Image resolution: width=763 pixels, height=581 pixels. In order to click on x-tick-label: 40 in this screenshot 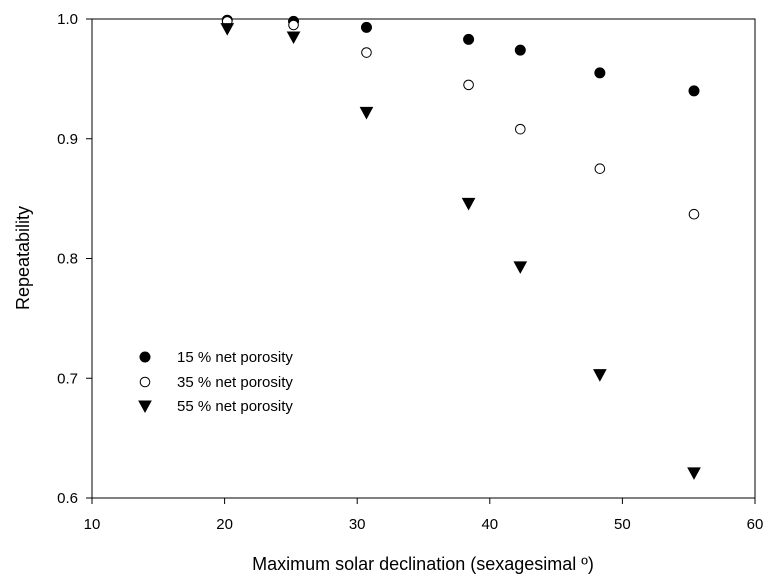, I will do `click(489, 524)`.